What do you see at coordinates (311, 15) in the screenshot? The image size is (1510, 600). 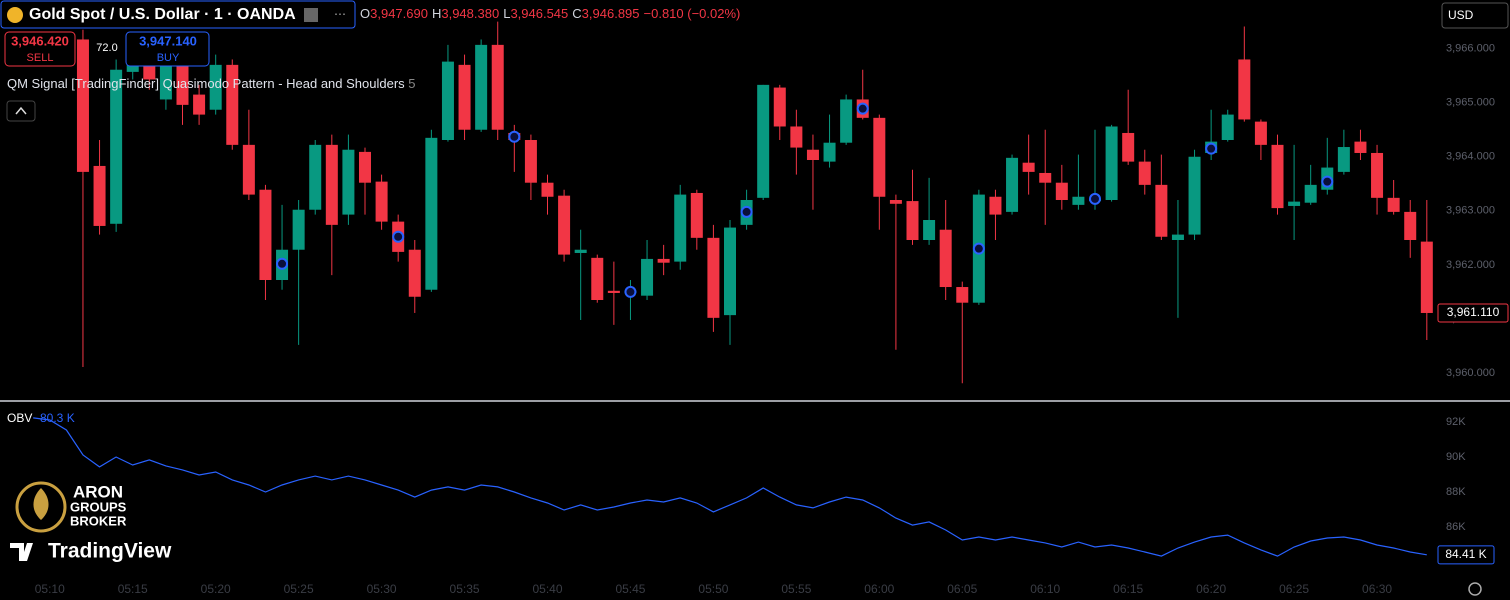 I see `toggle-icon` at bounding box center [311, 15].